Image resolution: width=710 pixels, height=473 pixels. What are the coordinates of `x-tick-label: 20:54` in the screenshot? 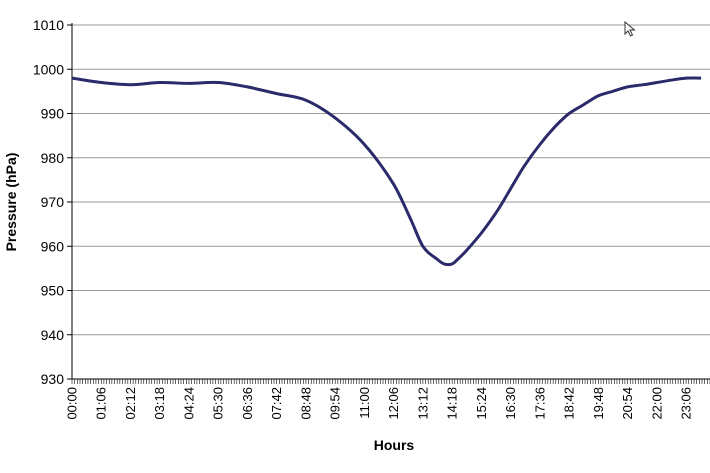 It's located at (627, 403).